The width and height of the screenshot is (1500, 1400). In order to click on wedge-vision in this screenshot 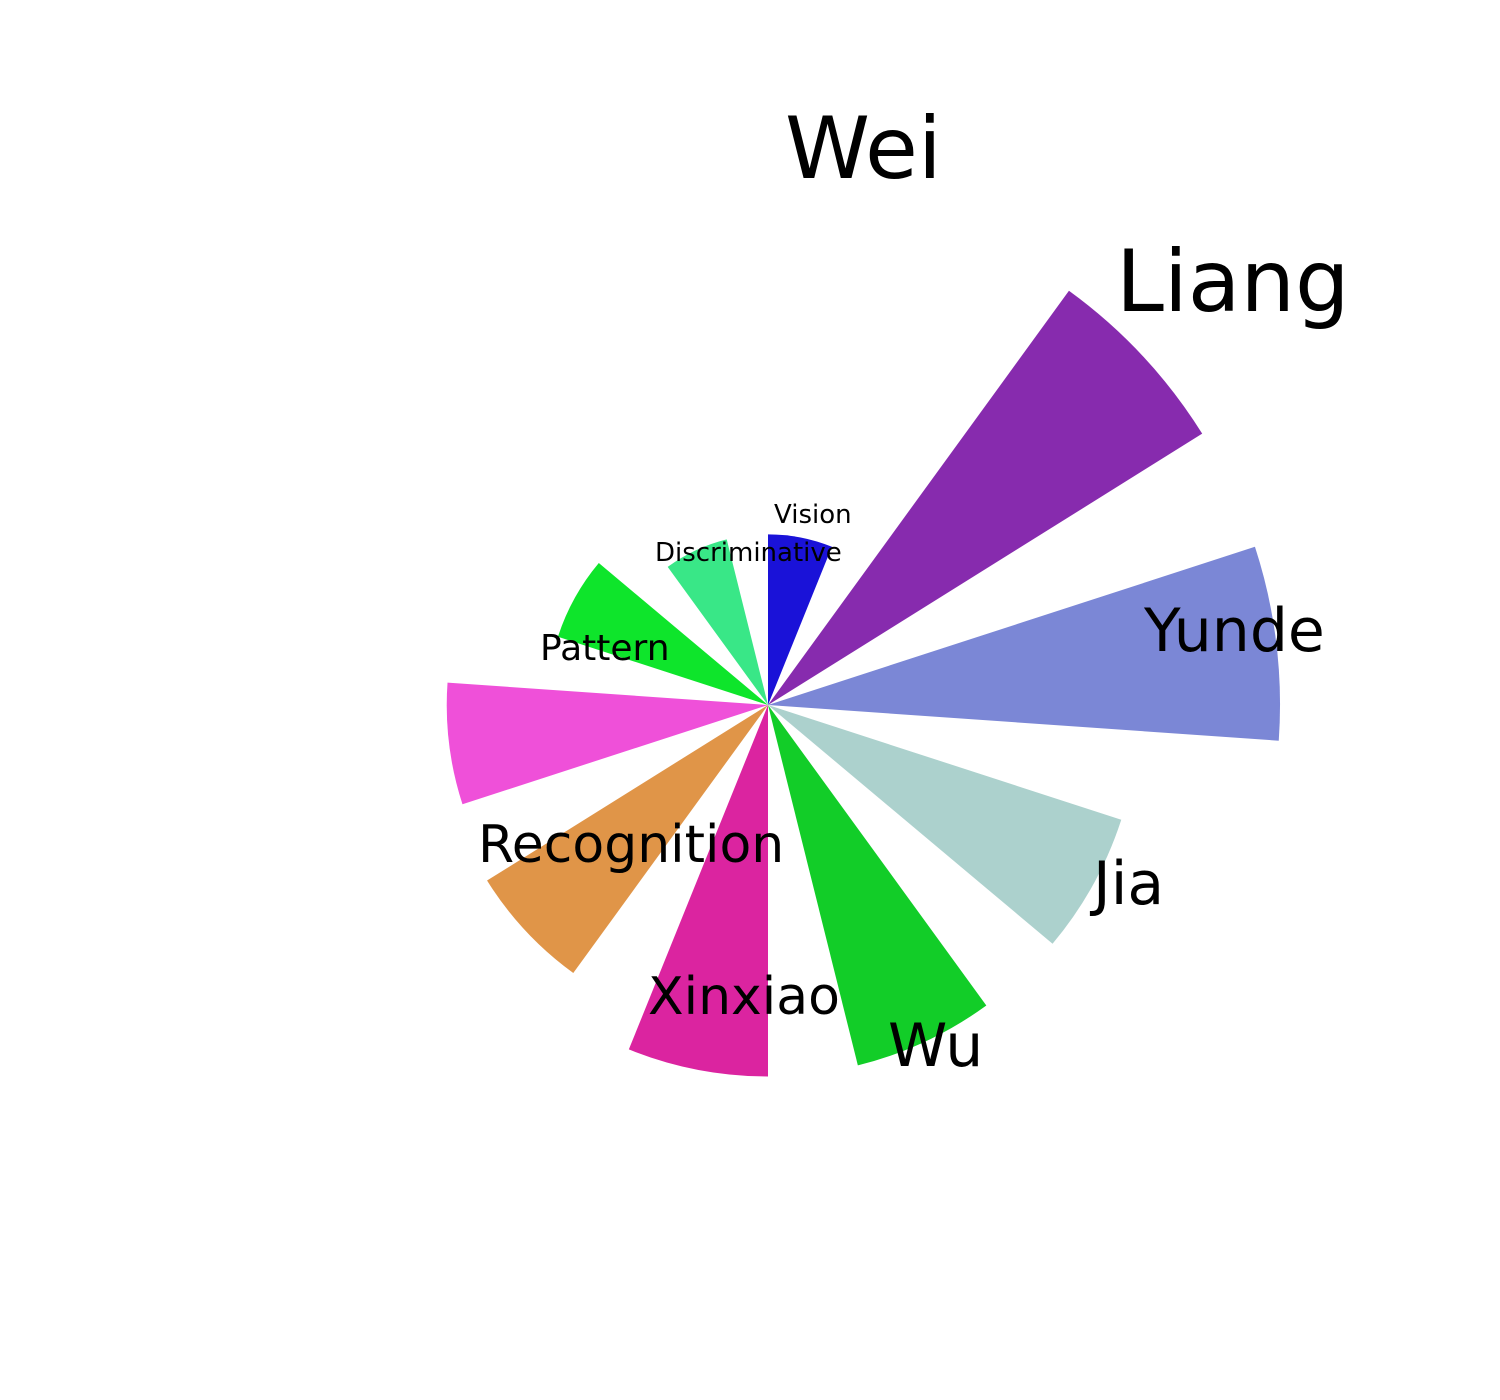, I will do `click(800, 619)`.